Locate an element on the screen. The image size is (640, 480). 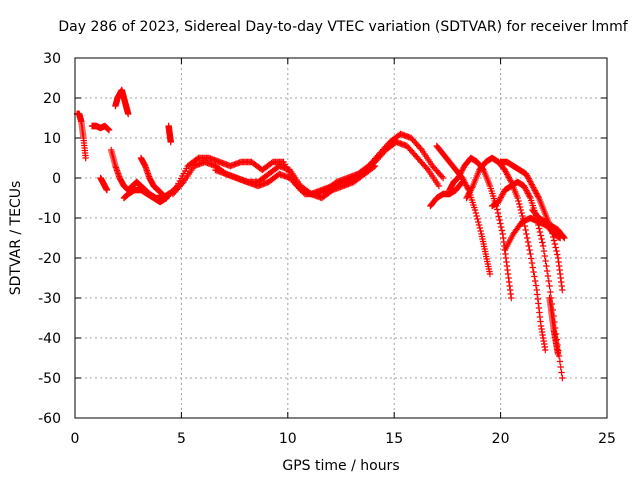
y-tick-label: -10 is located at coordinates (49, 219).